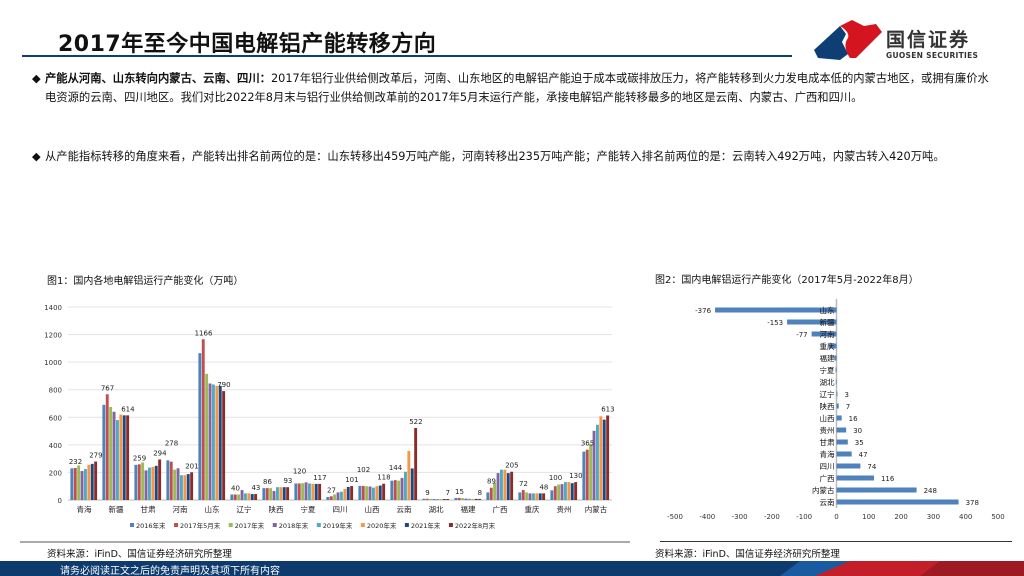 Image resolution: width=1024 pixels, height=576 pixels. What do you see at coordinates (827, 322) in the screenshot?
I see `category-label: 新疆` at bounding box center [827, 322].